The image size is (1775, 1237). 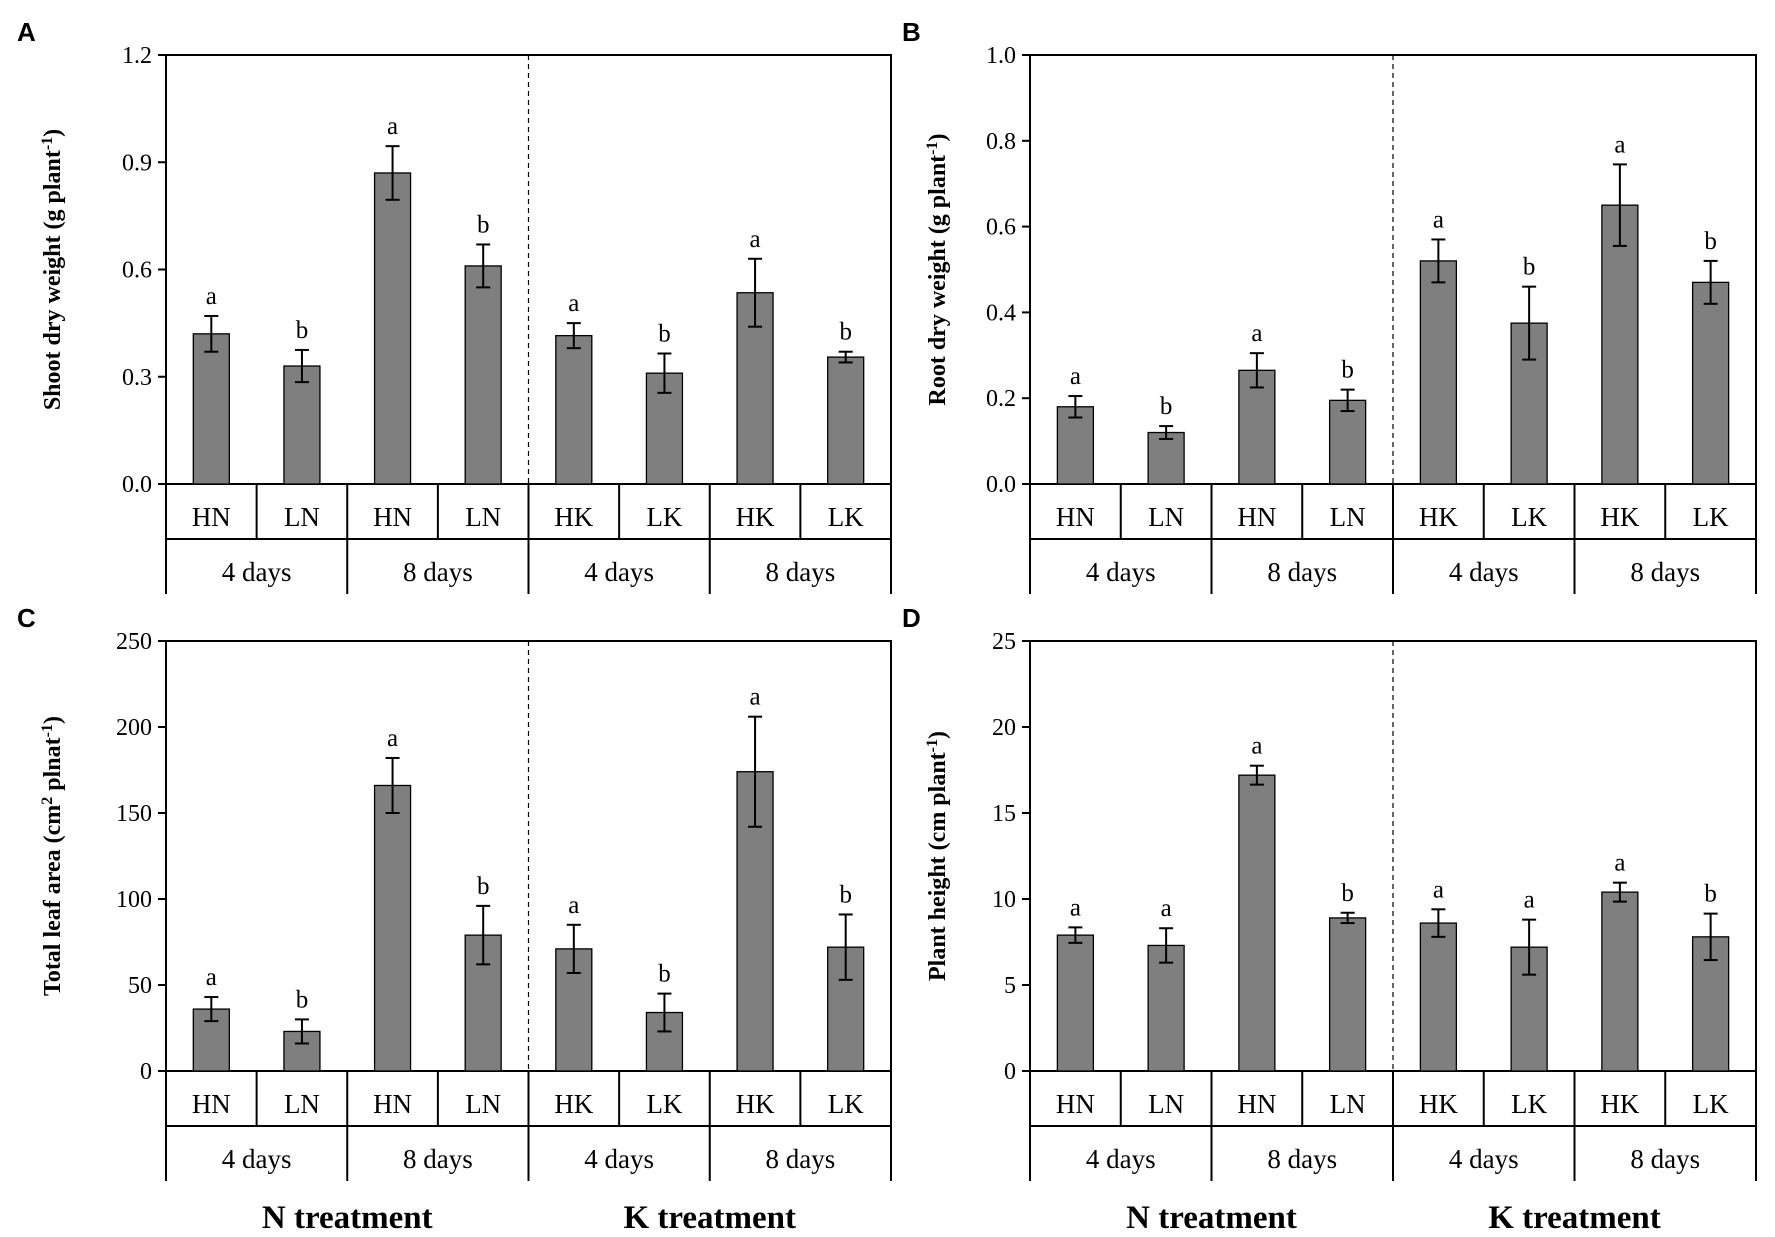 What do you see at coordinates (1004, 642) in the screenshot?
I see `y-tick-label: 25` at bounding box center [1004, 642].